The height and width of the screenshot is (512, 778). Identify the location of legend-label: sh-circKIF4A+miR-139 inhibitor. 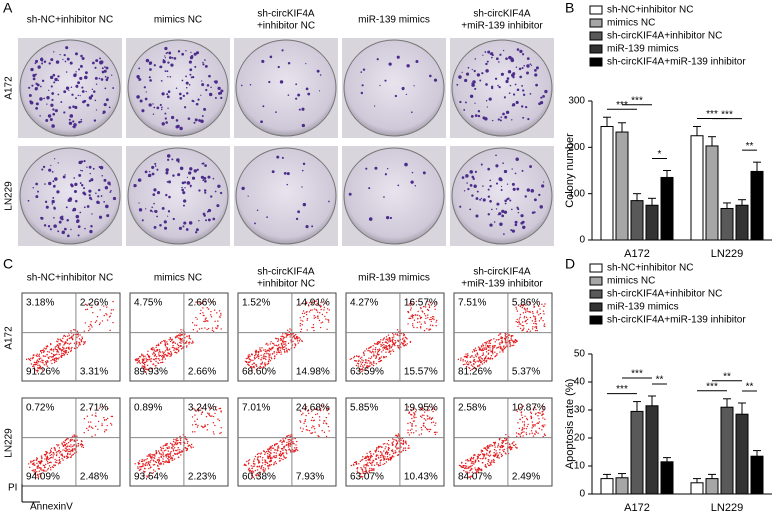
(676, 62).